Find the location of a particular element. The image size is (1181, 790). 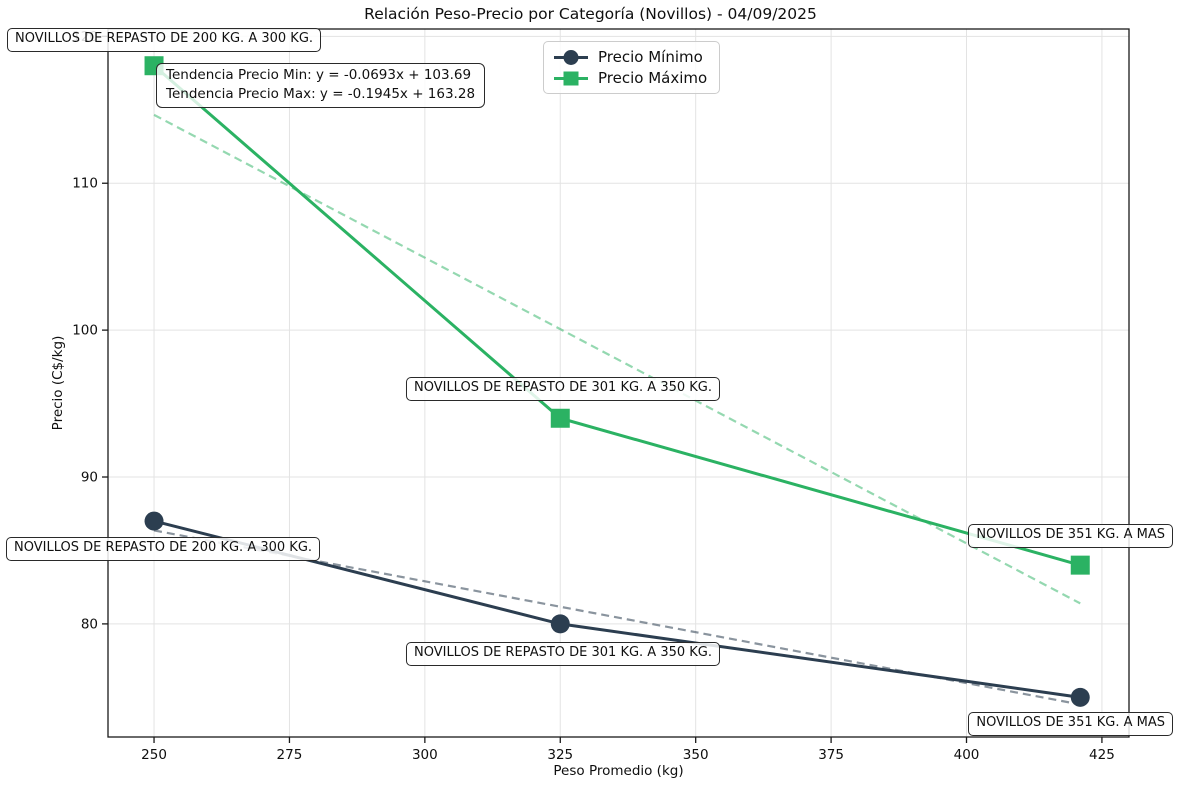

data-point-min-325kg is located at coordinates (560, 624).